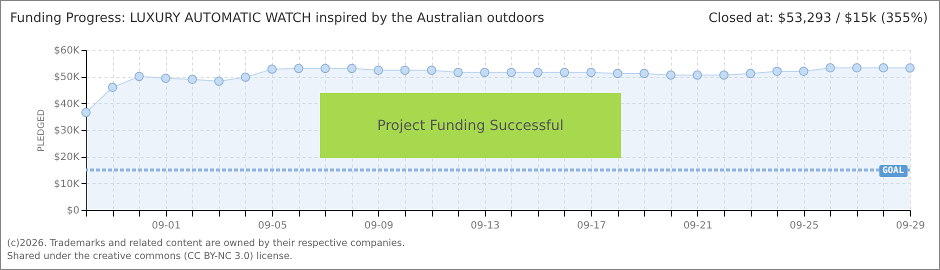 This screenshot has height=270, width=940. I want to click on annotation: Project Funding Successful, so click(470, 126).